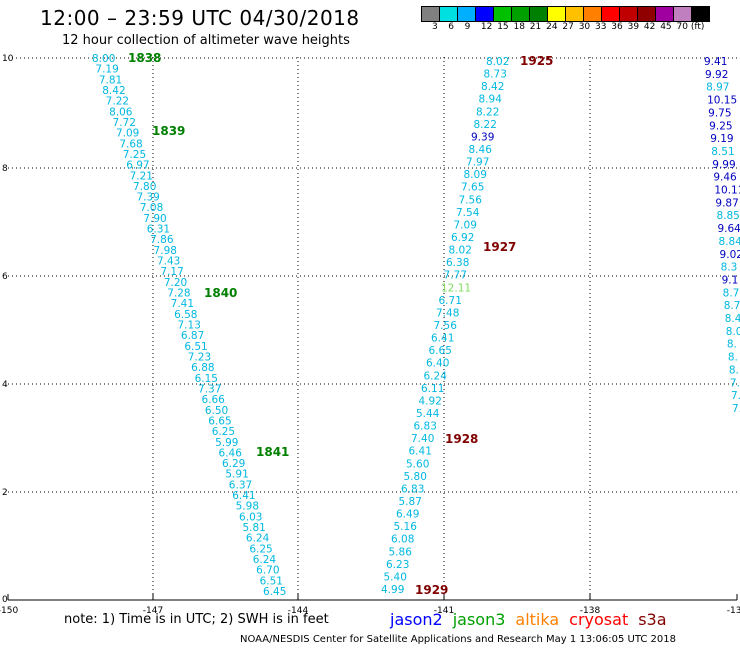 The height and width of the screenshot is (650, 740). What do you see at coordinates (715, 62) in the screenshot?
I see `track-c-value: 9.41` at bounding box center [715, 62].